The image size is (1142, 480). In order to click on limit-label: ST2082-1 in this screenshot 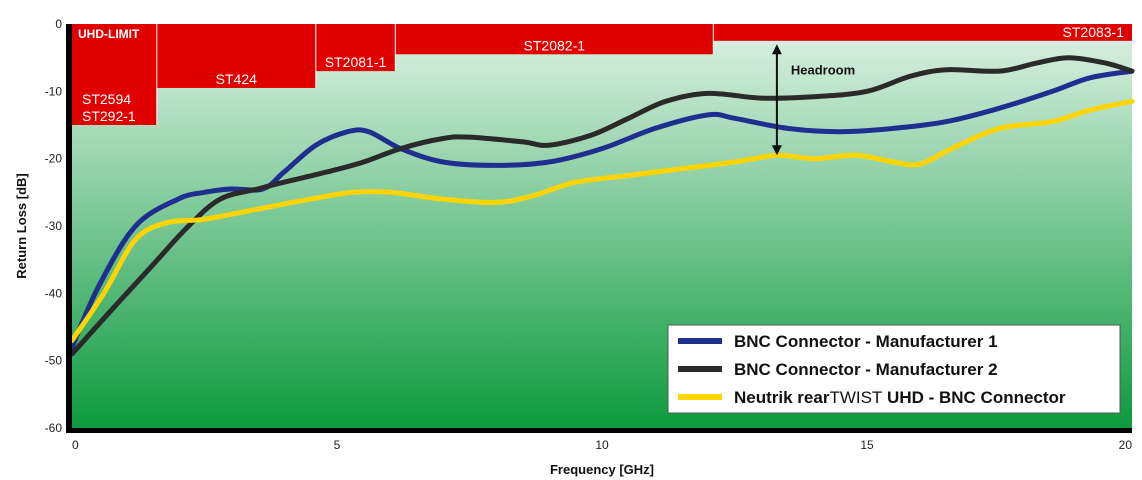, I will do `click(555, 45)`.